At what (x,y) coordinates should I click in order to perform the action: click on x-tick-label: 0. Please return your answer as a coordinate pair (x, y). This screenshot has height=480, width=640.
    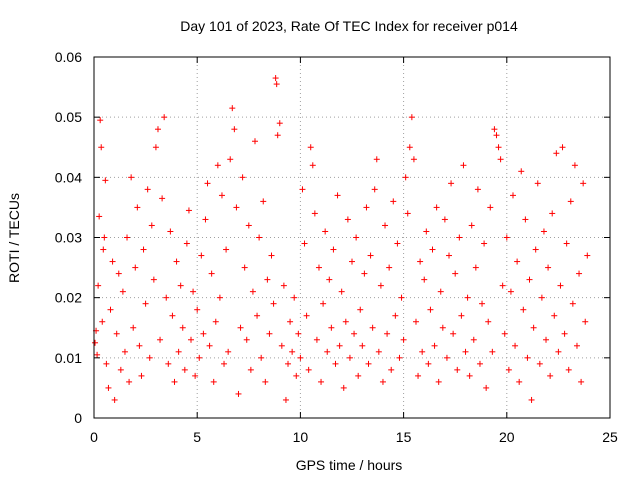
    Looking at the image, I should click on (94, 437).